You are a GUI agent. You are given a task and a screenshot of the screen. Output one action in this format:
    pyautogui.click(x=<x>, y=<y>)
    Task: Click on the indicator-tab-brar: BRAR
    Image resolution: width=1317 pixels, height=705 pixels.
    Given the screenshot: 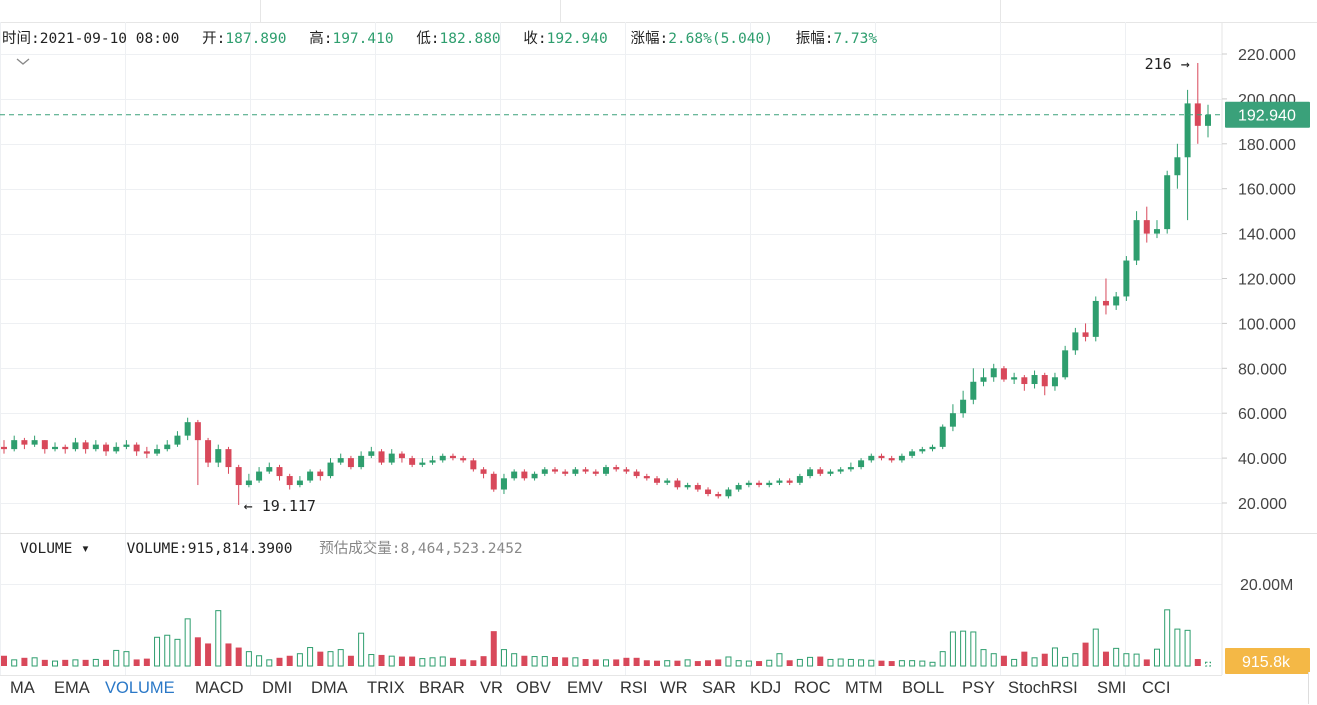 What is the action you would take?
    pyautogui.click(x=442, y=688)
    